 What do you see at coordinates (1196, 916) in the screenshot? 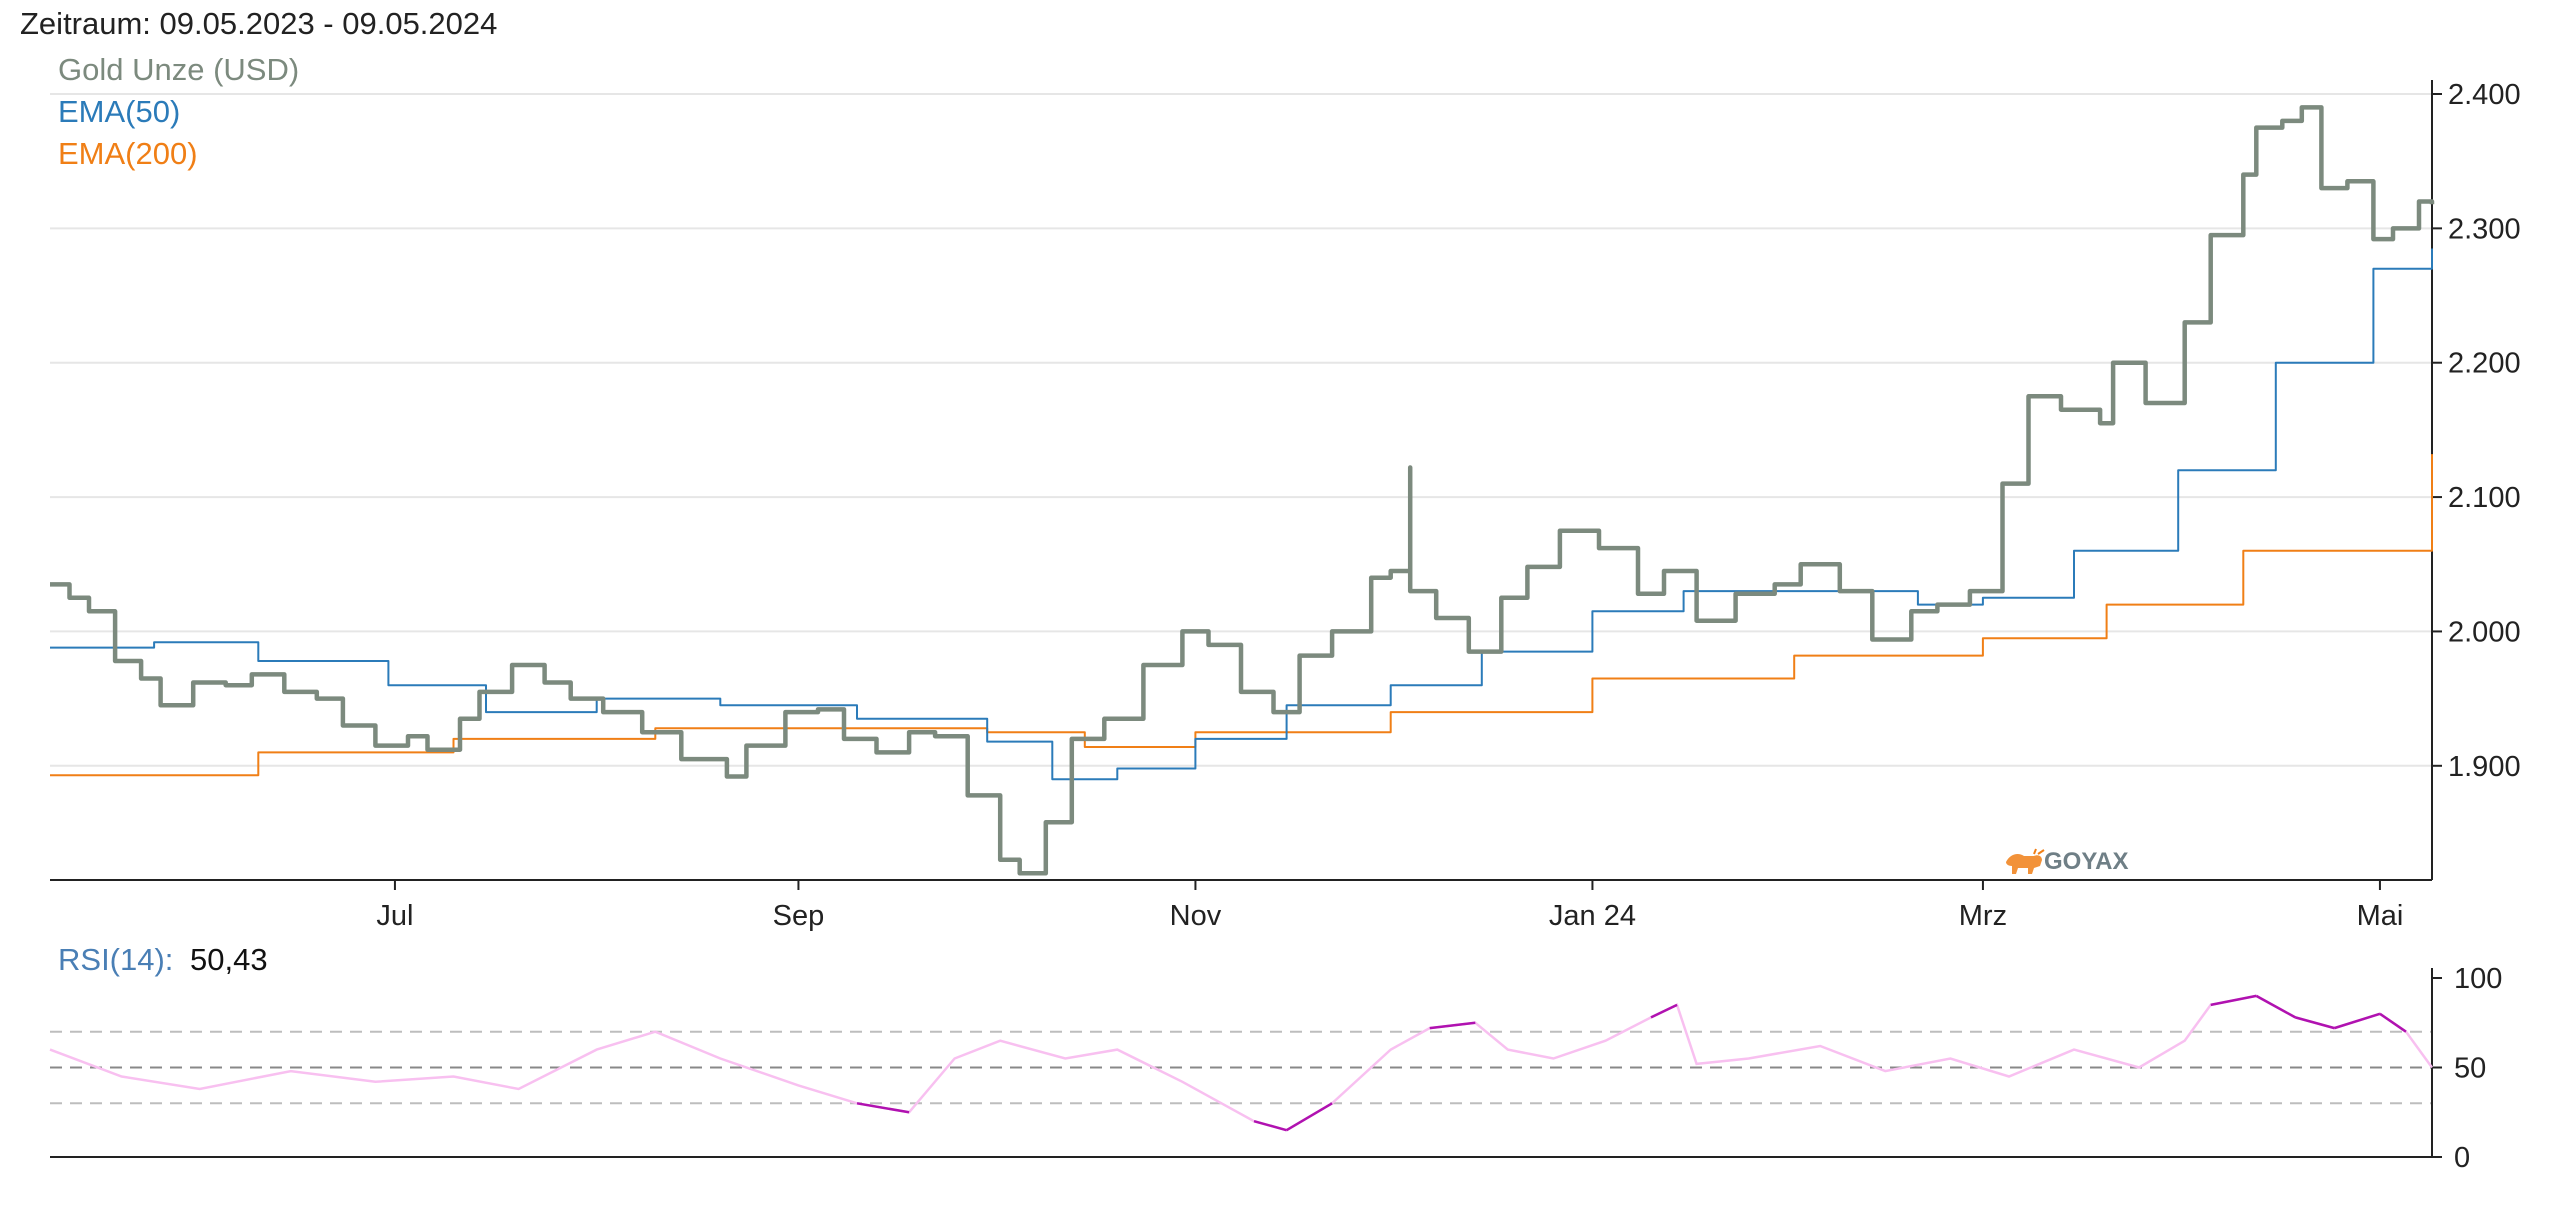
I see `x-tick-label: Nov` at bounding box center [1196, 916].